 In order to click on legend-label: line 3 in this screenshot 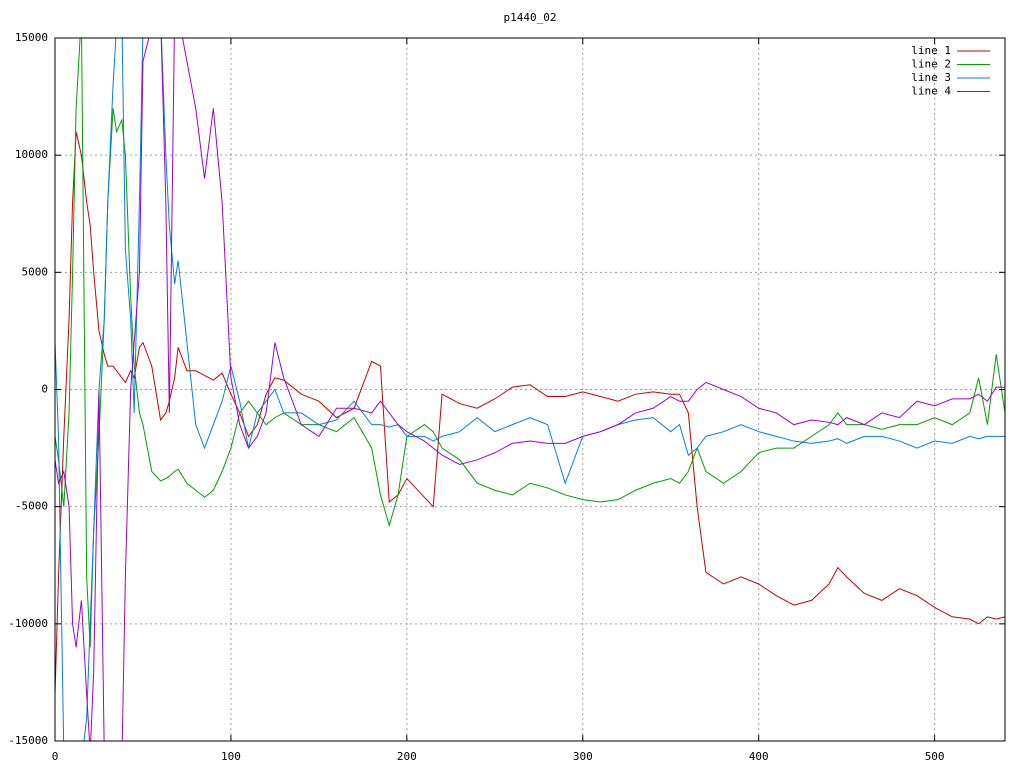, I will do `click(931, 77)`.